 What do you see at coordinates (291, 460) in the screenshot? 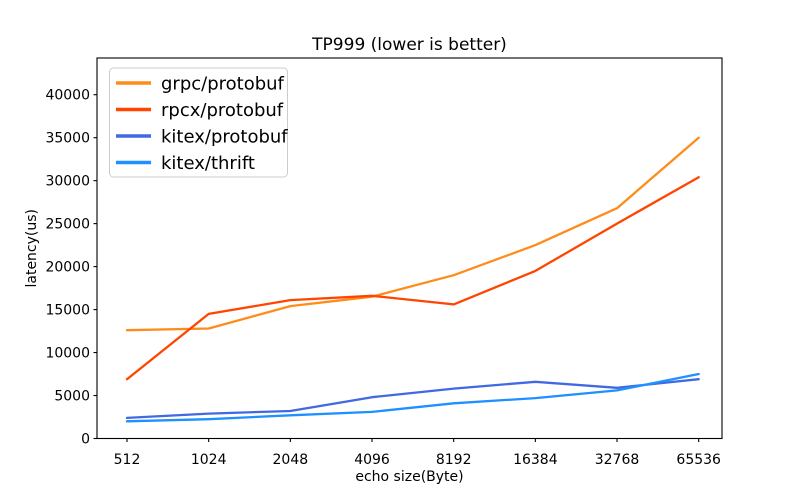
I see `x-tick-label: 2048` at bounding box center [291, 460].